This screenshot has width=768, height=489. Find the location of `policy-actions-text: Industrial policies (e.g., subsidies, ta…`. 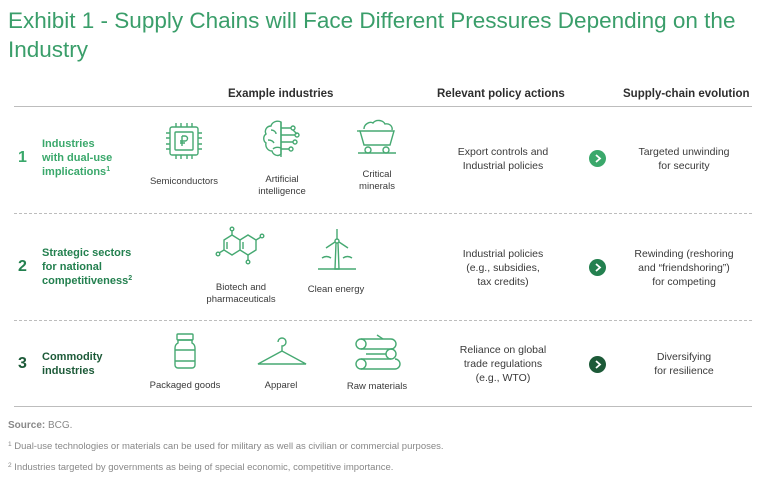

policy-actions-text: Industrial policies (e.g., subsidies, ta… is located at coordinates (503, 268).